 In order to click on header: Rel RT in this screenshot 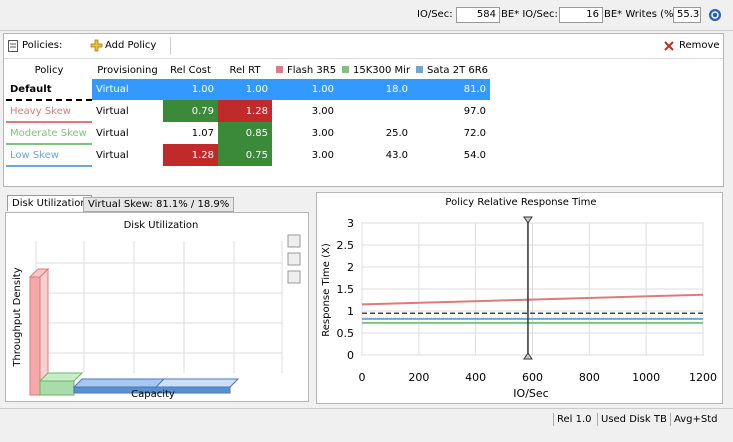, I will do `click(245, 70)`.